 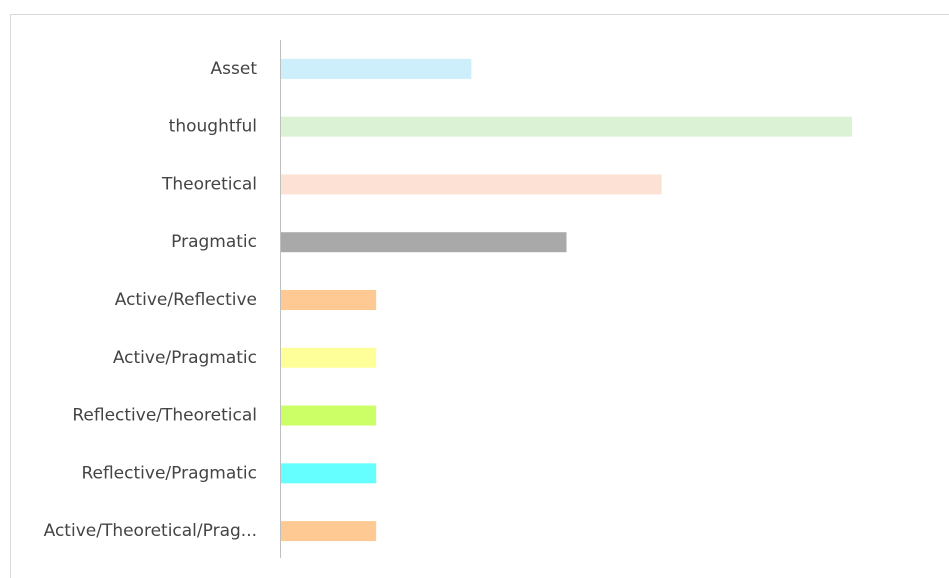 I want to click on y-tick-label: Theoretical, so click(x=209, y=184).